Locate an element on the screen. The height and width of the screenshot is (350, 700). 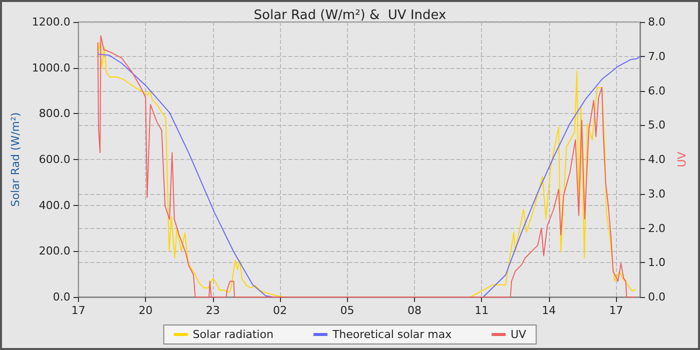
x-tick-label: 11 is located at coordinates (481, 310).